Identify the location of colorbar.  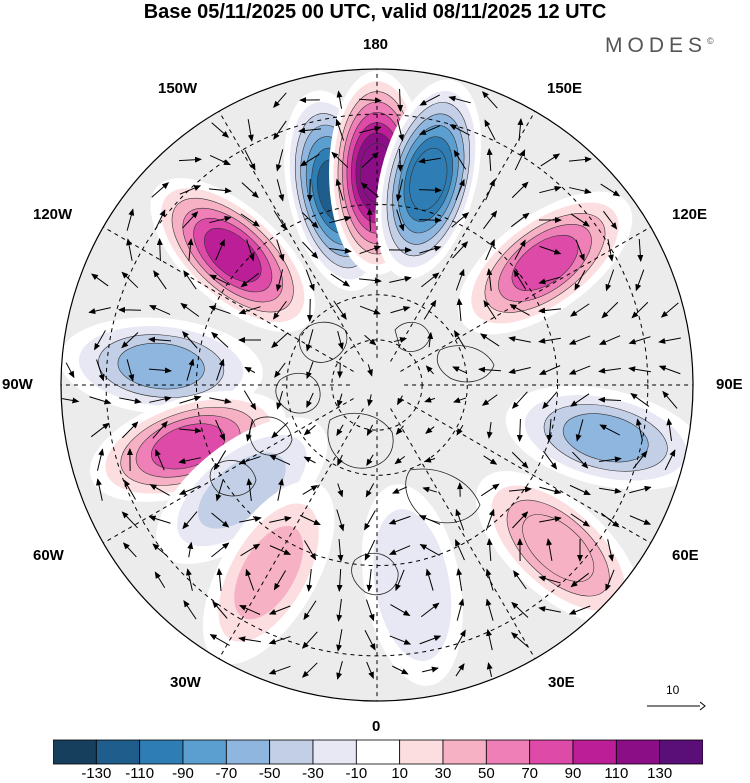
(378, 752).